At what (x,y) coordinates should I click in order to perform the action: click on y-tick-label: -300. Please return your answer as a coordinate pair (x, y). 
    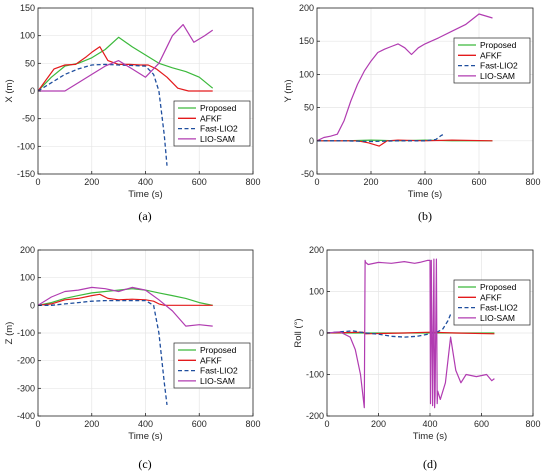
    Looking at the image, I should click on (26, 388).